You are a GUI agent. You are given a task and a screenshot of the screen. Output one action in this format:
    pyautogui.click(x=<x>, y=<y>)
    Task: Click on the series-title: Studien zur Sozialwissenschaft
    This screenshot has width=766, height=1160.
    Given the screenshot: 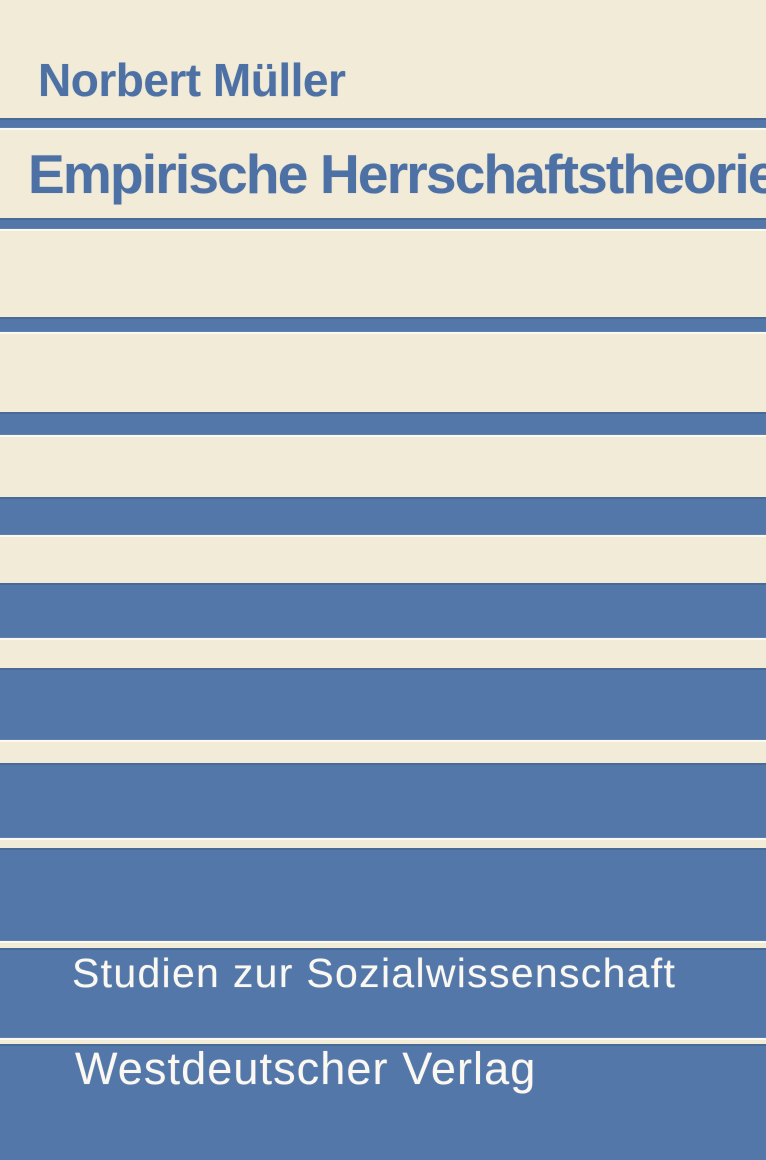 What is the action you would take?
    pyautogui.click(x=374, y=973)
    